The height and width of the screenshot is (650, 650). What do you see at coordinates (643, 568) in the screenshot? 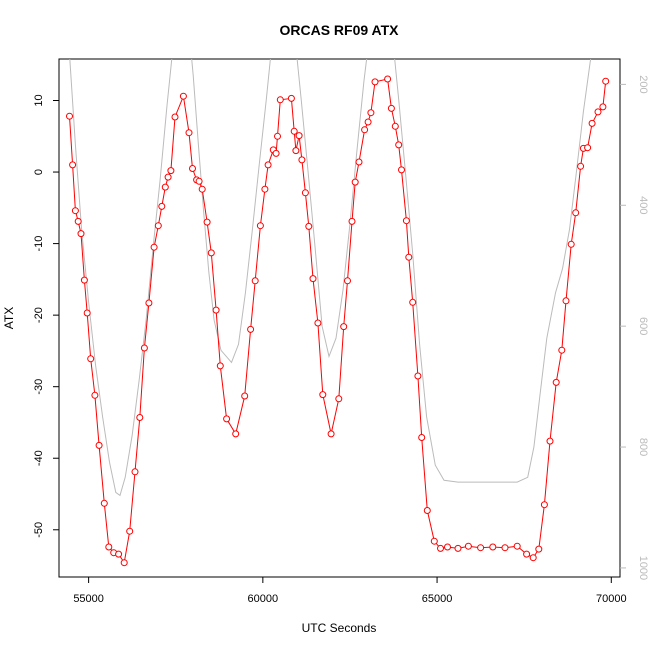
I see `y2-tick-label: 1000` at bounding box center [643, 568].